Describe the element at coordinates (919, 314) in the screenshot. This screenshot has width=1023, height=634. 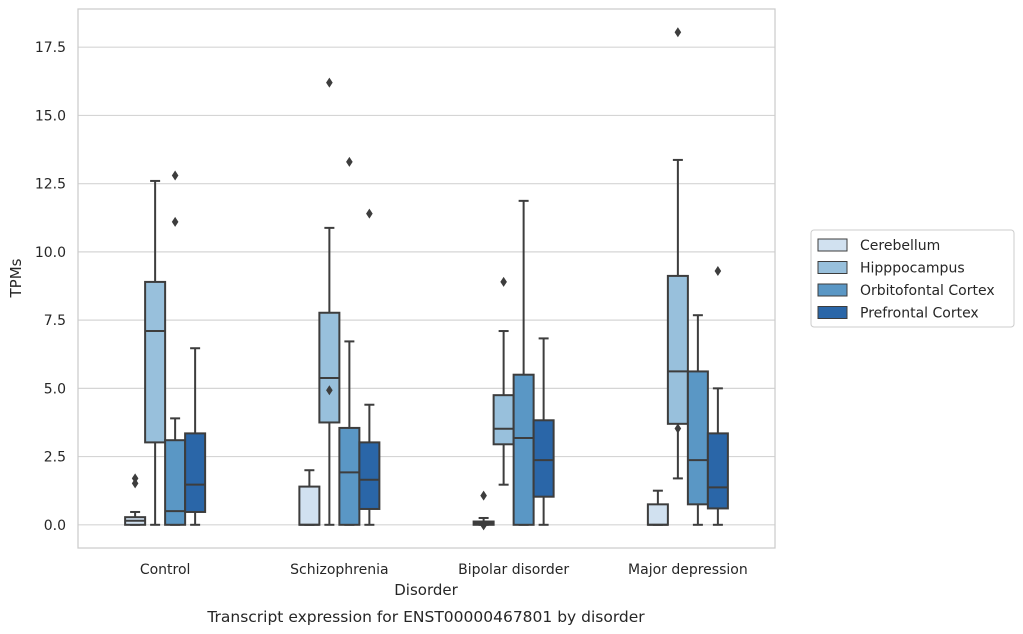
I see `legend-label: Prefrontal Cortex` at that location.